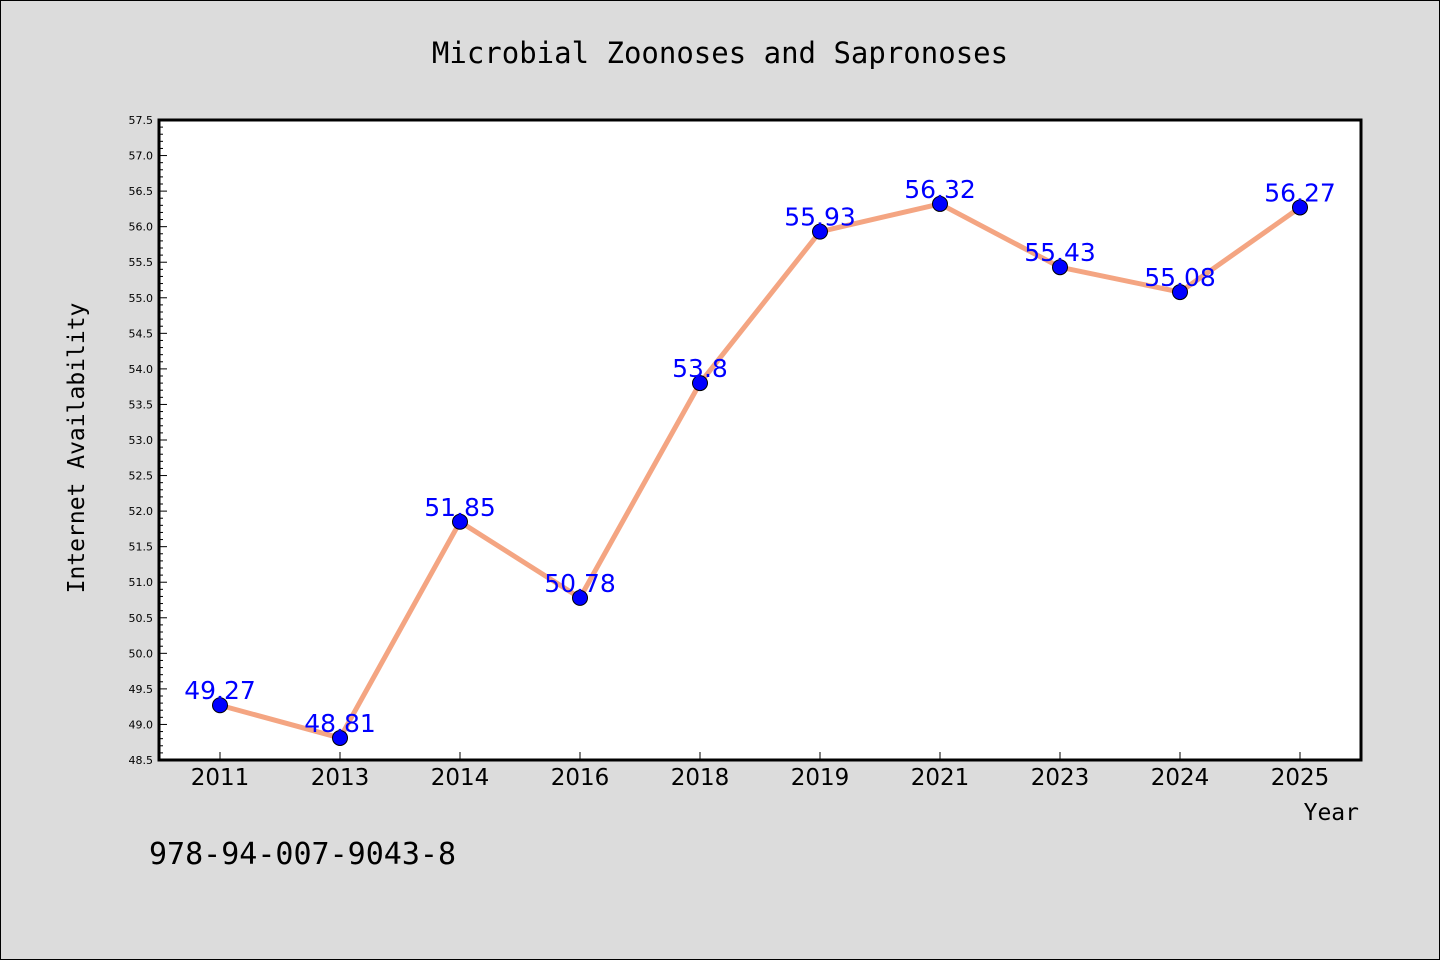 The image size is (1440, 960). What do you see at coordinates (820, 778) in the screenshot?
I see `x-tick-label: 2019` at bounding box center [820, 778].